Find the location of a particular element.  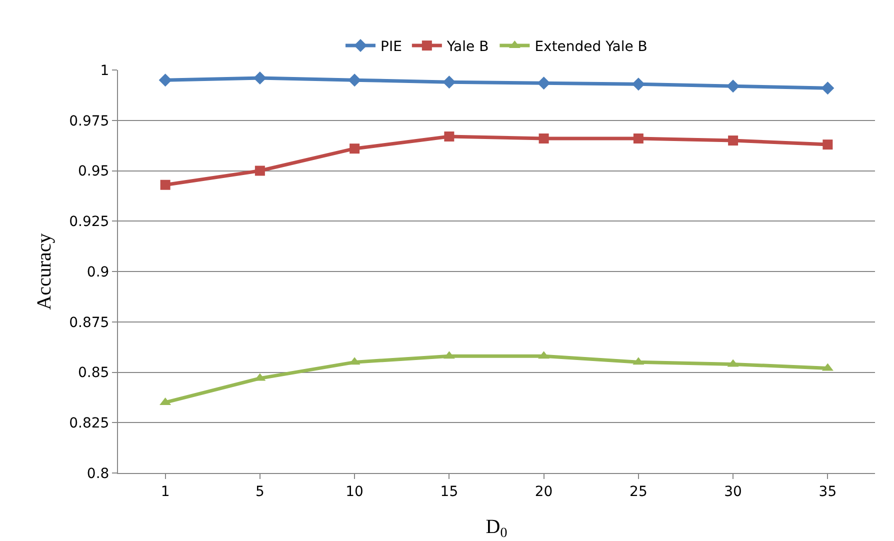

x-axis-title: D$_{0}$ is located at coordinates (497, 528).